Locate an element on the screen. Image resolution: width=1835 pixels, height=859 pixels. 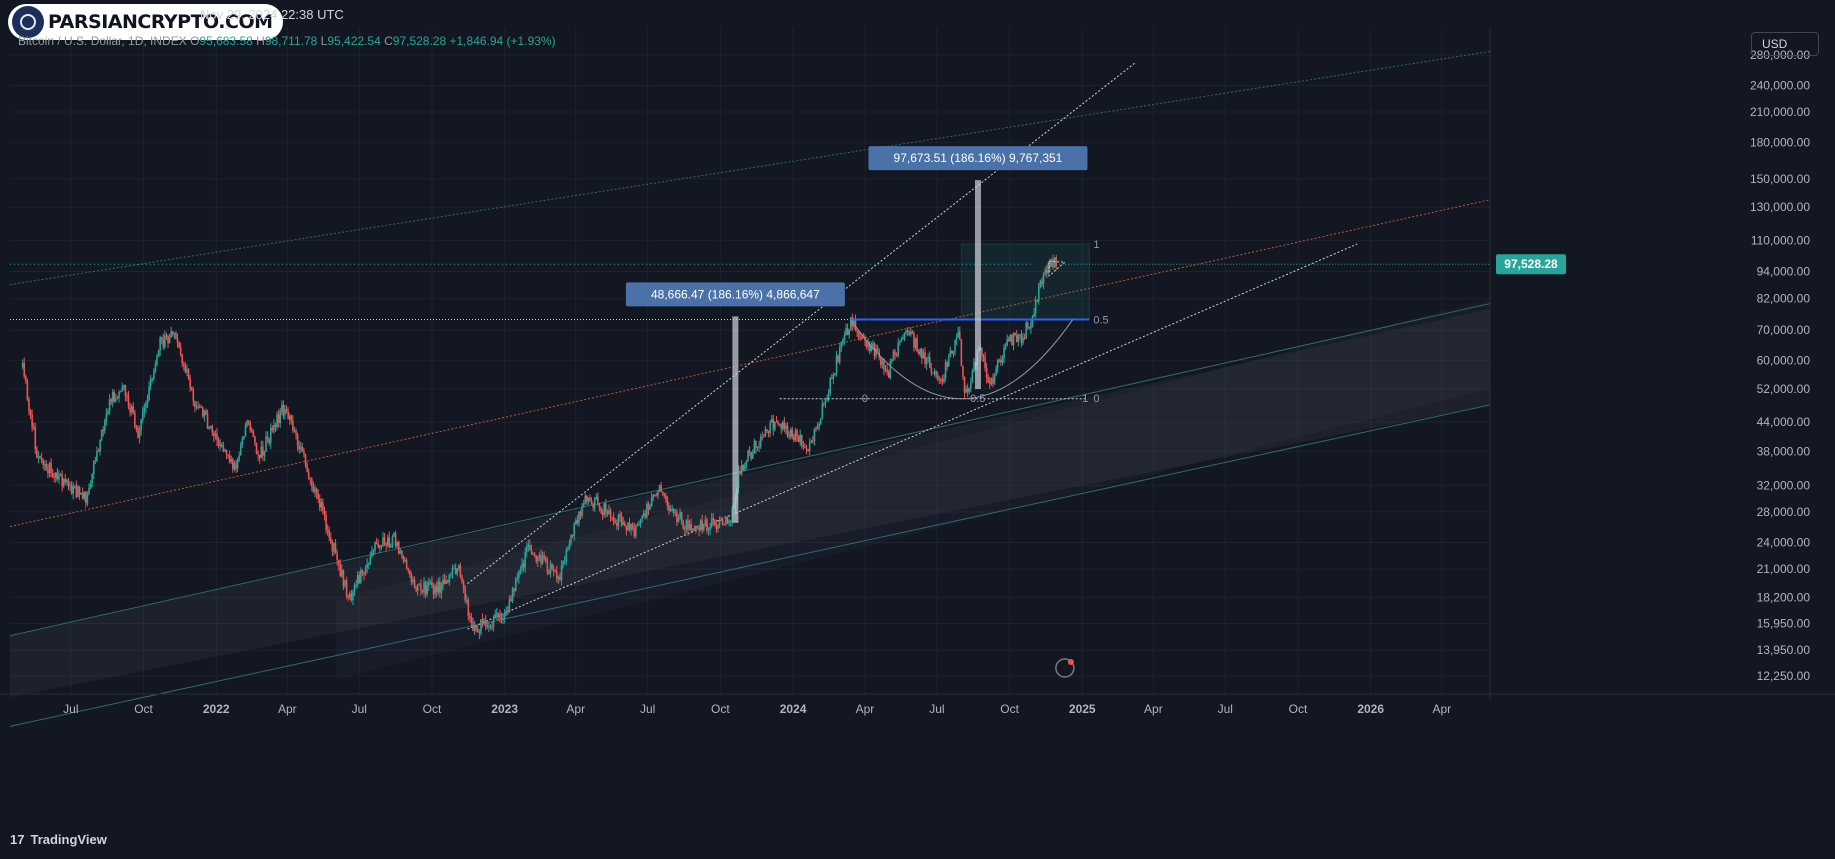
x-tick-label: 2023 is located at coordinates (504, 709).